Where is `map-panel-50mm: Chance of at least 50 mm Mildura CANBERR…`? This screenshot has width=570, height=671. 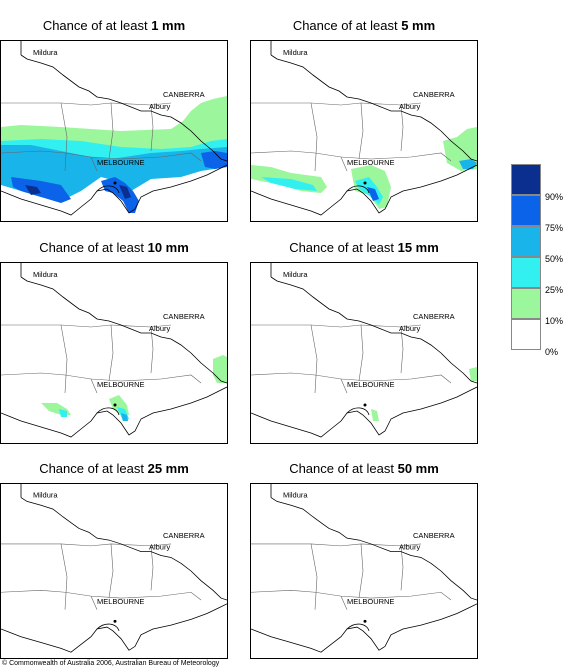 map-panel-50mm: Chance of at least 50 mm Mildura CANBERR… is located at coordinates (364, 563).